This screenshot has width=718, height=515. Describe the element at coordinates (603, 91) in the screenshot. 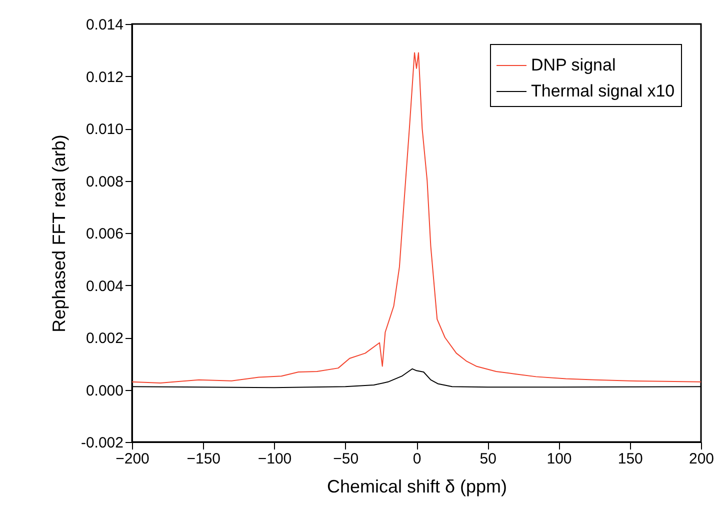

I see `legend-label: Thermal signal x10` at that location.